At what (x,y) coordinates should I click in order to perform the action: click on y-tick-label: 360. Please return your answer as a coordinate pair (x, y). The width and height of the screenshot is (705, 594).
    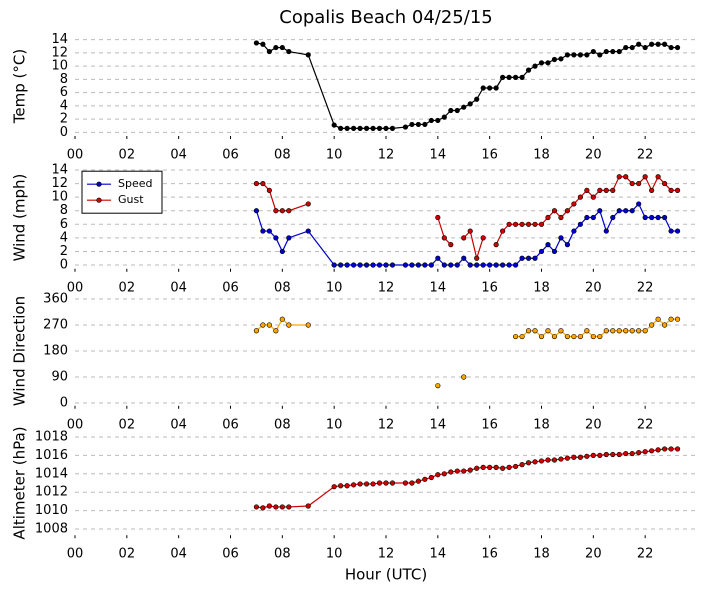
    Looking at the image, I should click on (55, 298).